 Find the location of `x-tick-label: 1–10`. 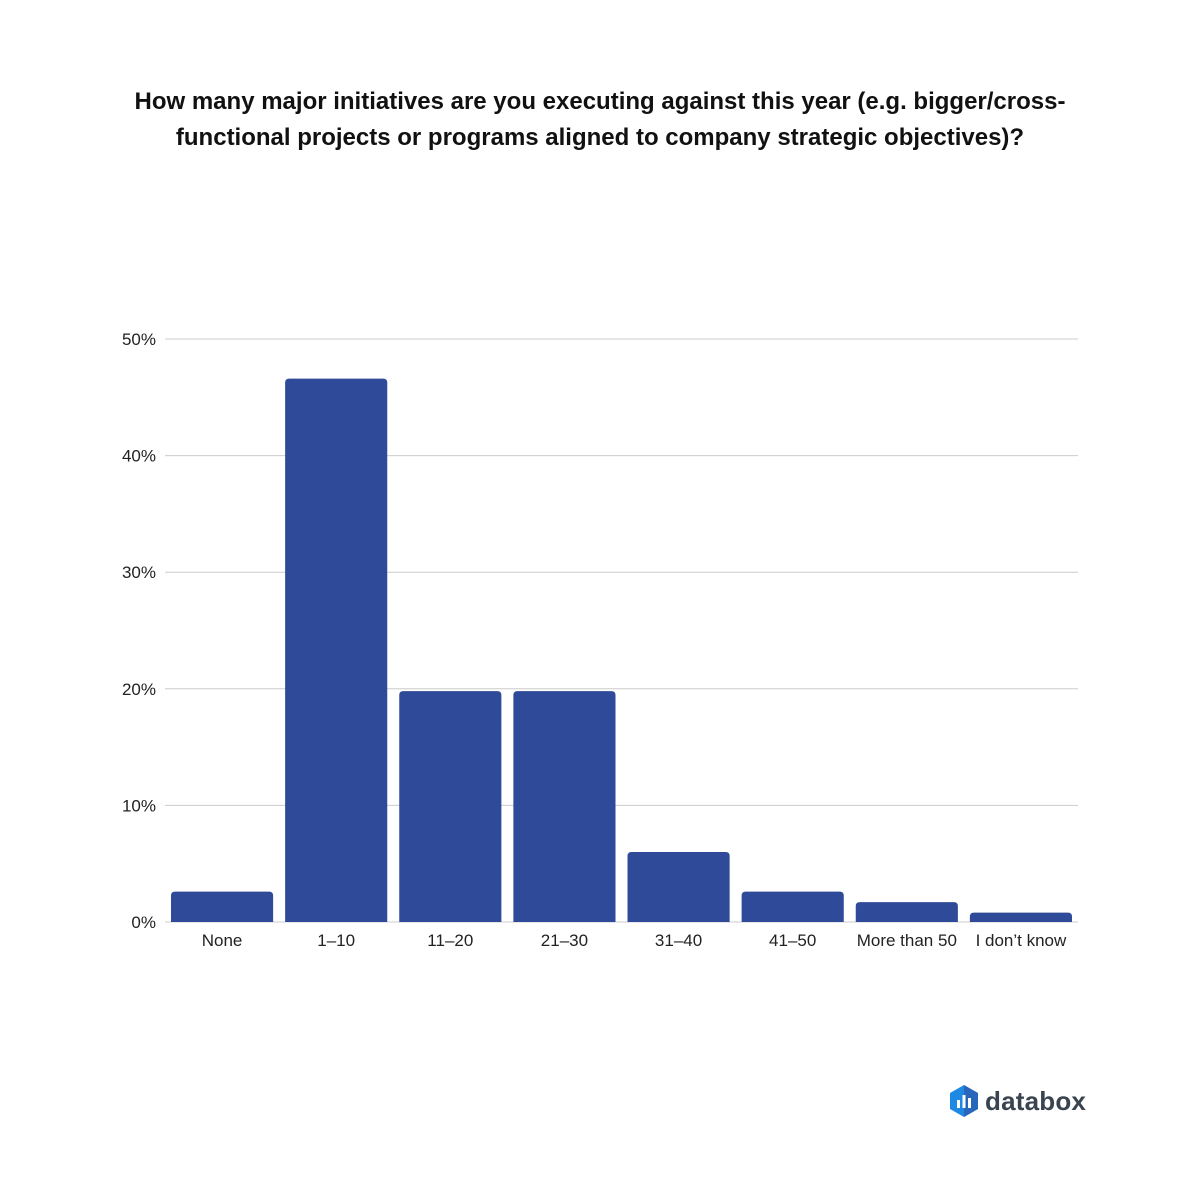

x-tick-label: 1–10 is located at coordinates (336, 940).